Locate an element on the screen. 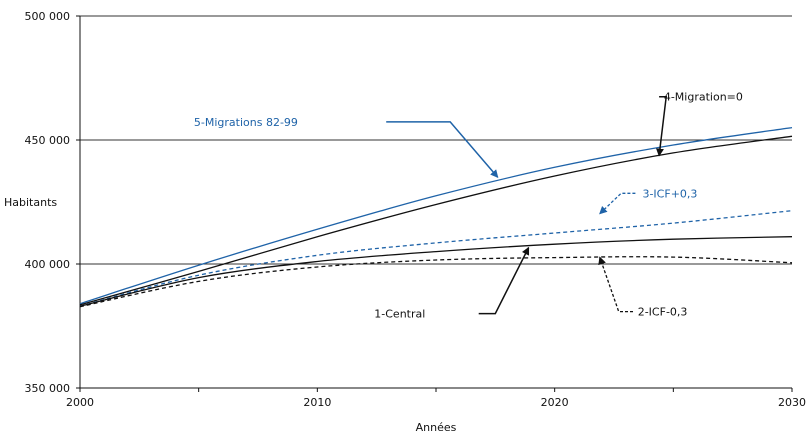 Image resolution: width=809 pixels, height=435 pixels. x-tick-label: 2000 is located at coordinates (80, 402).